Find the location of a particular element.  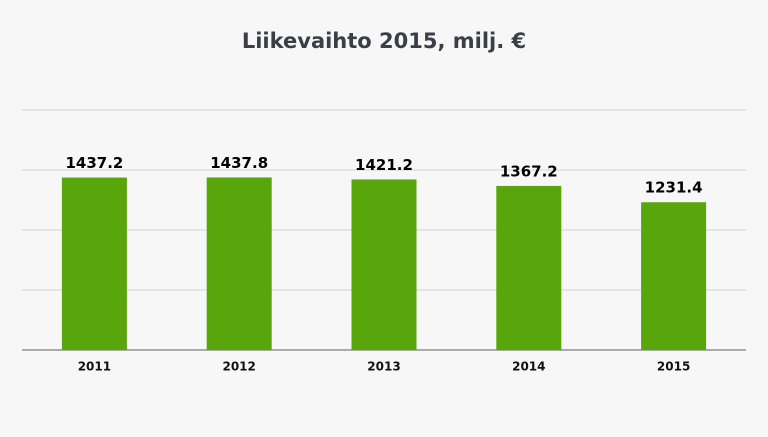

value-label: 1367.2 is located at coordinates (529, 171).